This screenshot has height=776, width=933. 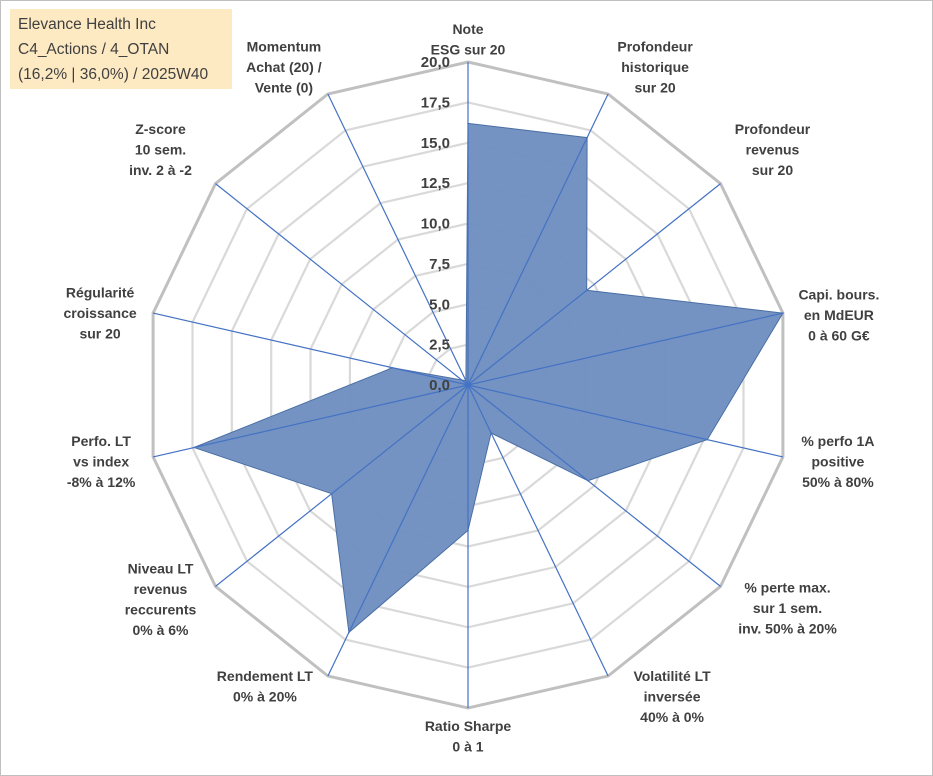 I want to click on axis-label-line: Niveau LT, so click(x=161, y=568).